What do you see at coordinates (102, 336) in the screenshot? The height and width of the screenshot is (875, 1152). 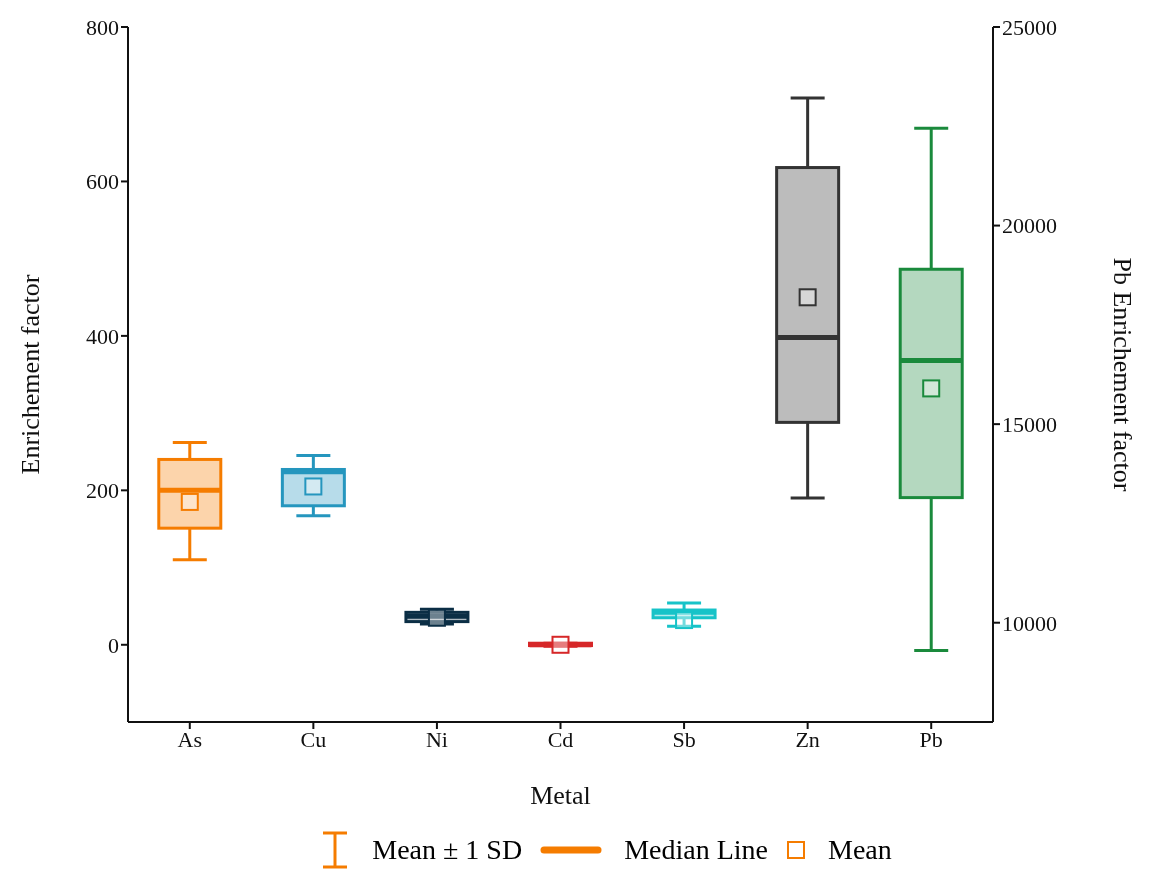 I see `y-tick-label: 400` at bounding box center [102, 336].